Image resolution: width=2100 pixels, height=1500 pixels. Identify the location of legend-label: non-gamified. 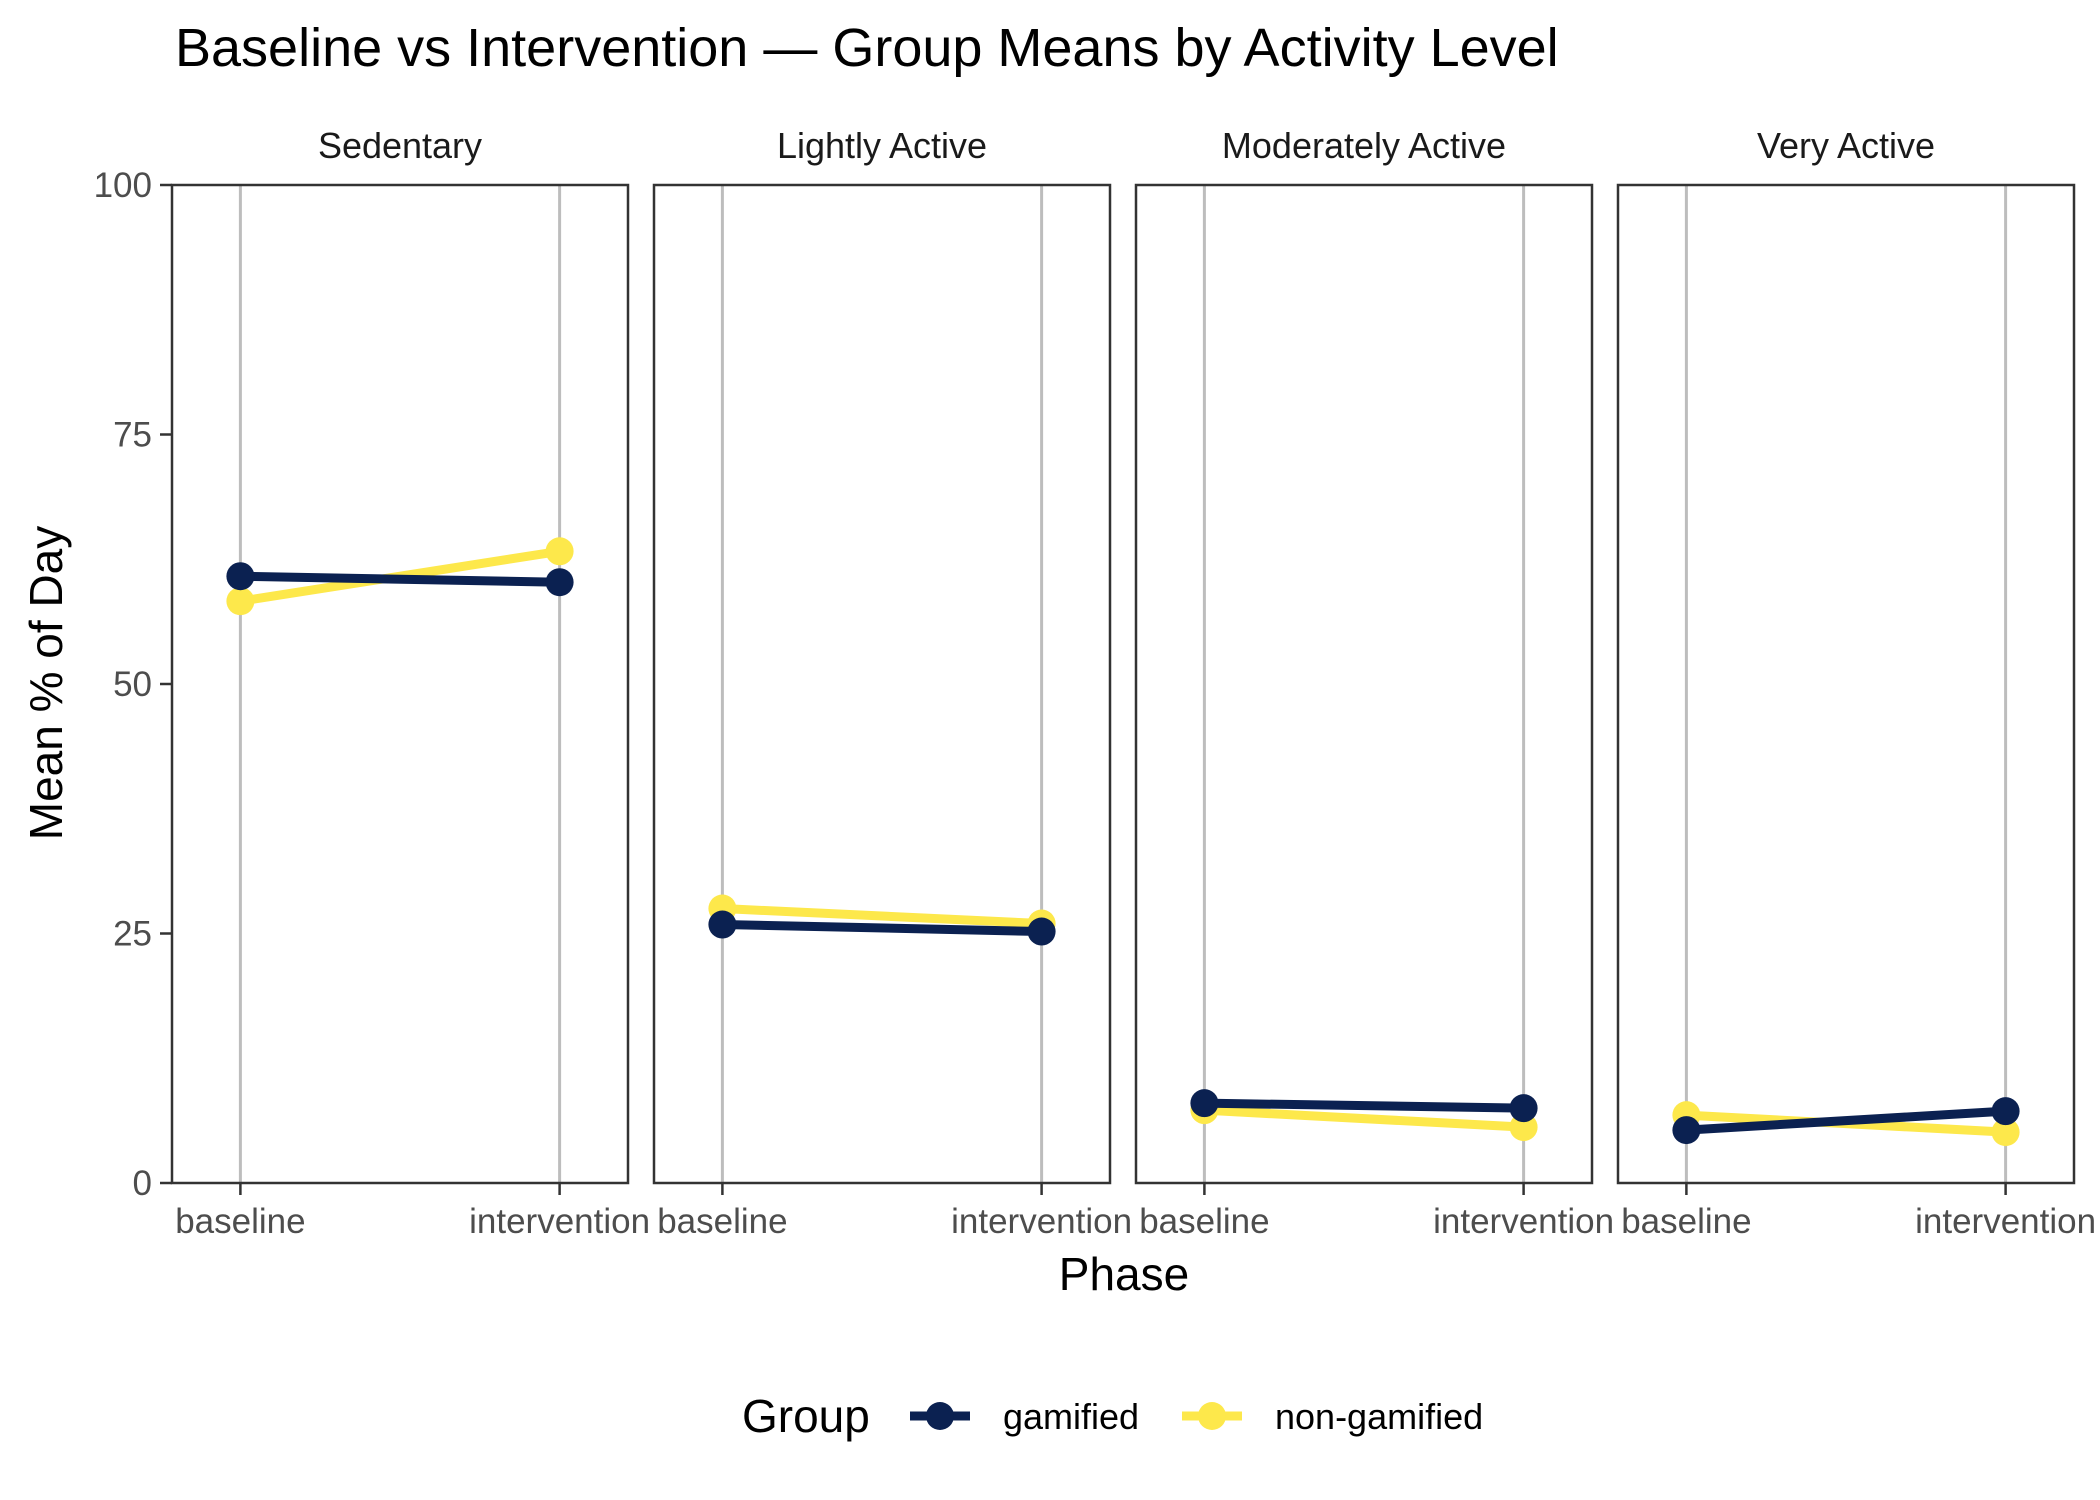
(1379, 1416).